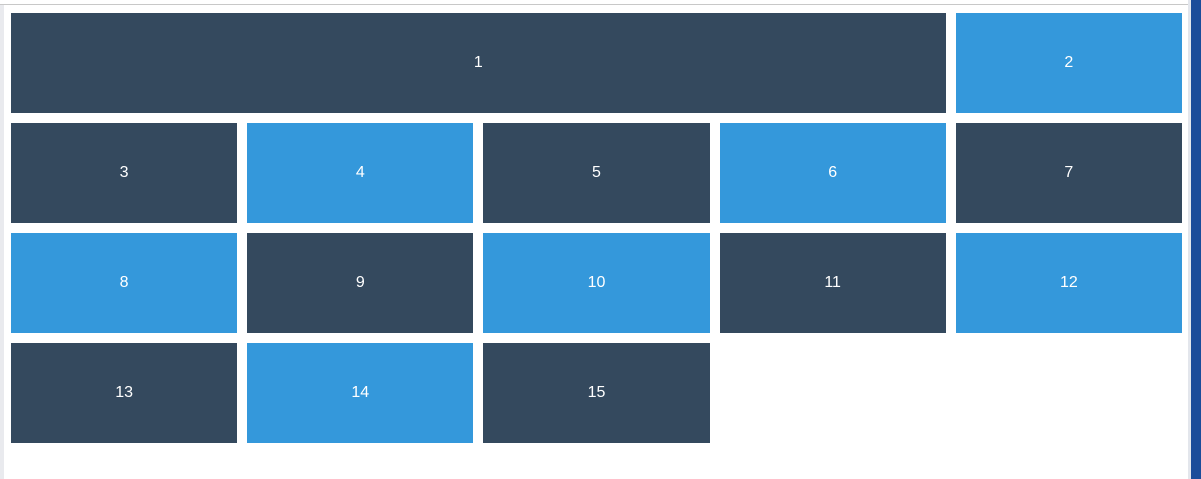  I want to click on tile-label: 12, so click(1068, 282).